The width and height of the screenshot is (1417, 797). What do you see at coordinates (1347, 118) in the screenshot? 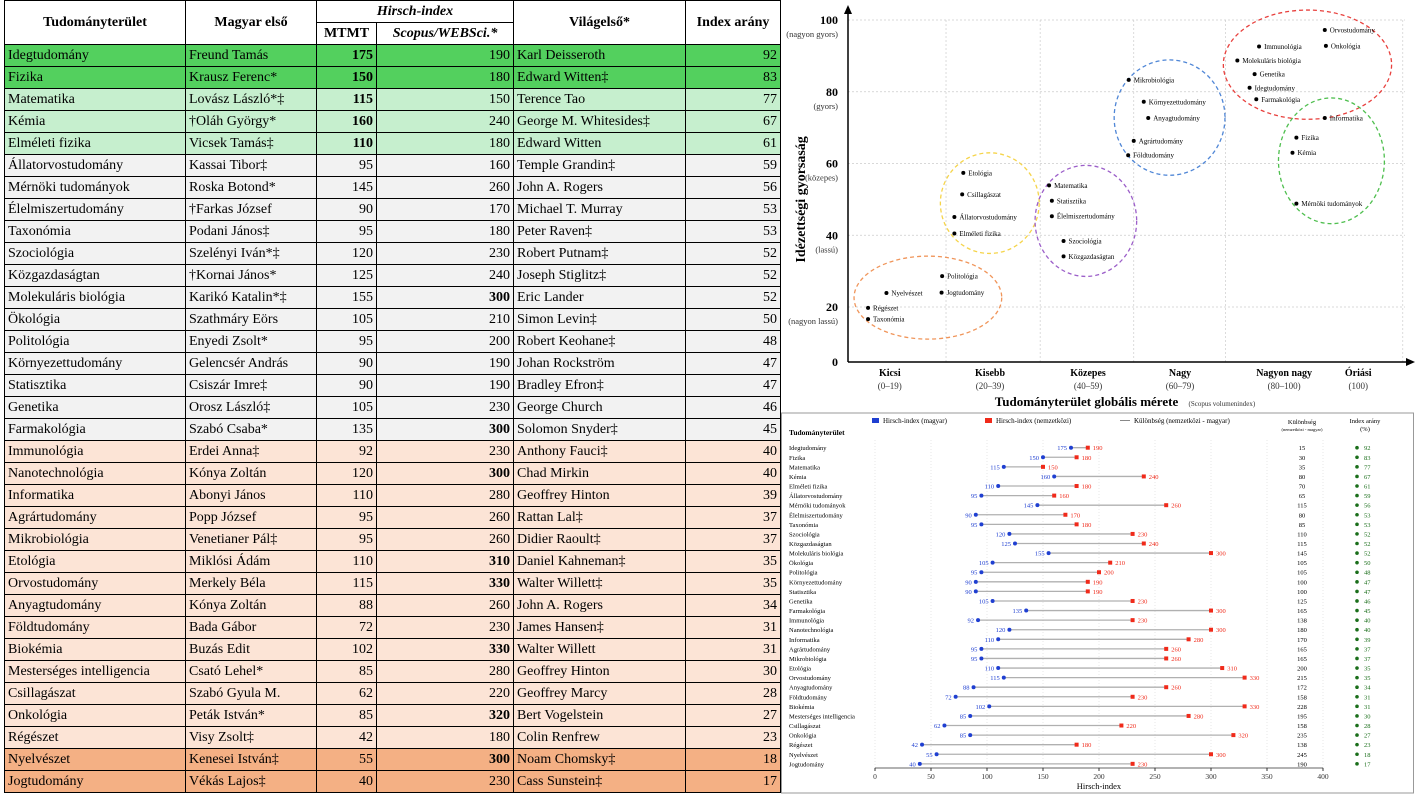
I see `data-point-label: Informatika` at bounding box center [1347, 118].